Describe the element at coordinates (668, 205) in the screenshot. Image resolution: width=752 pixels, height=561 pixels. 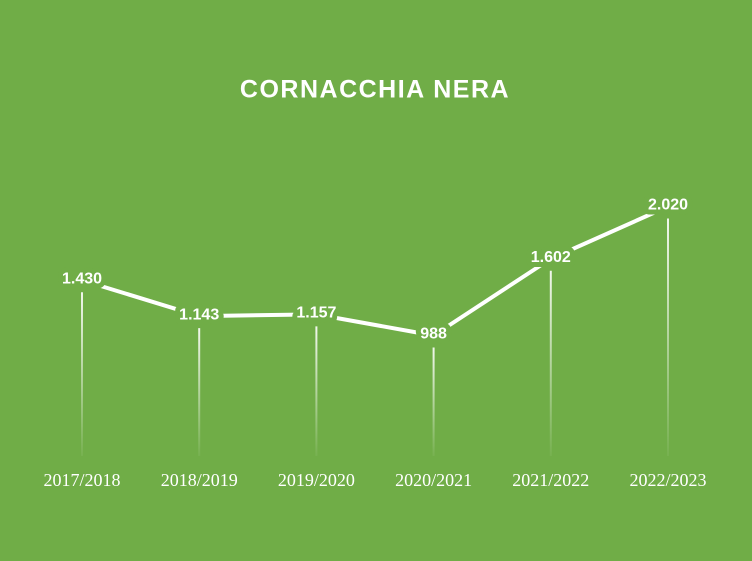
I see `data-label: 2.020` at that location.